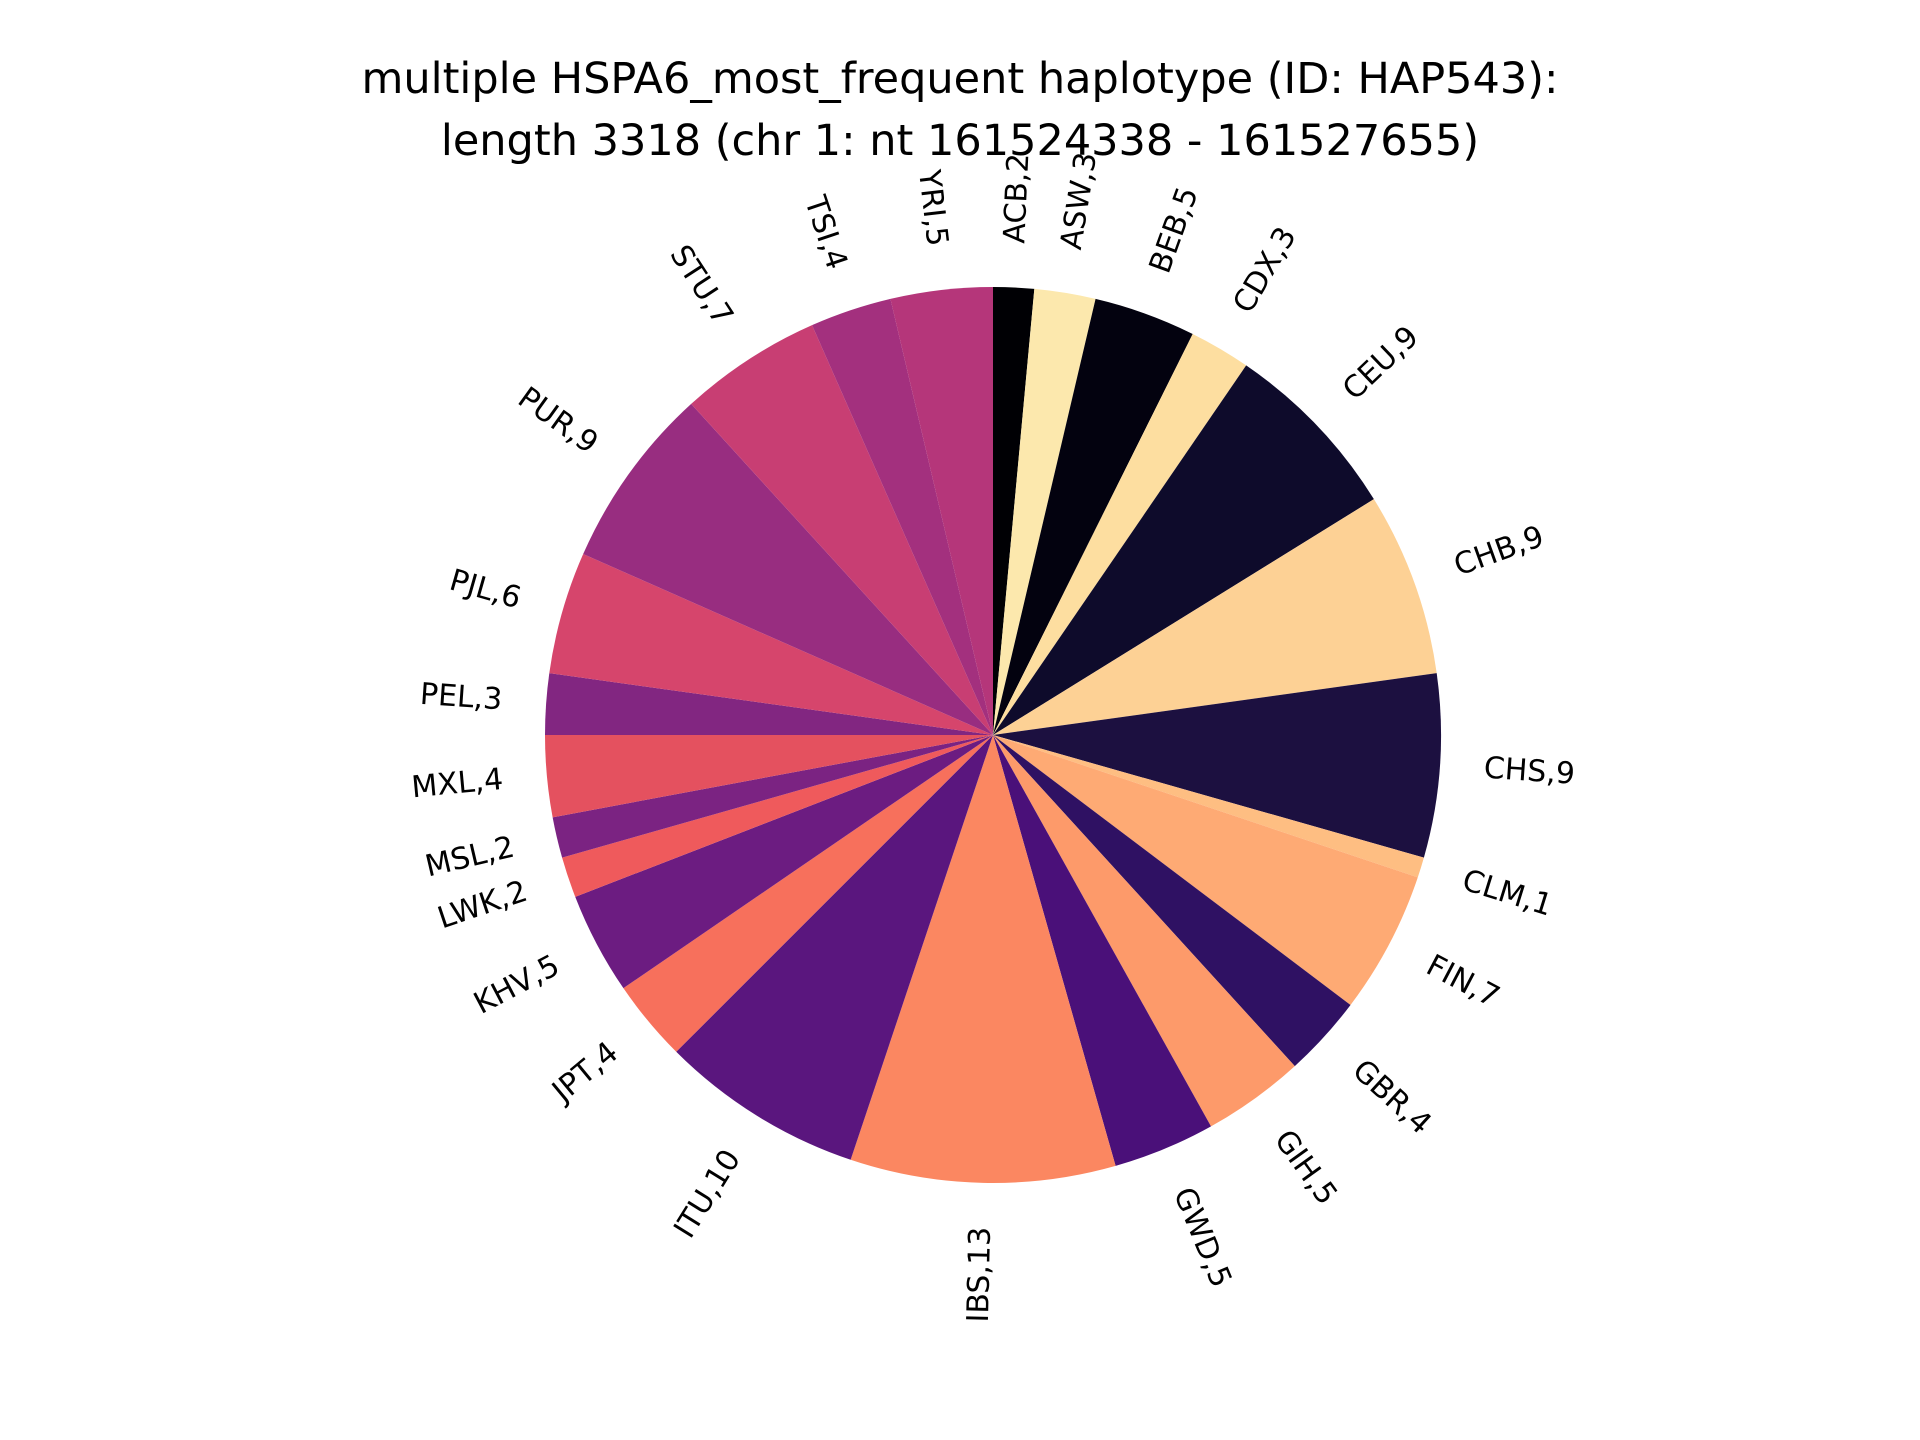  What do you see at coordinates (771, 644) in the screenshot?
I see `pie-slice-pjl` at bounding box center [771, 644].